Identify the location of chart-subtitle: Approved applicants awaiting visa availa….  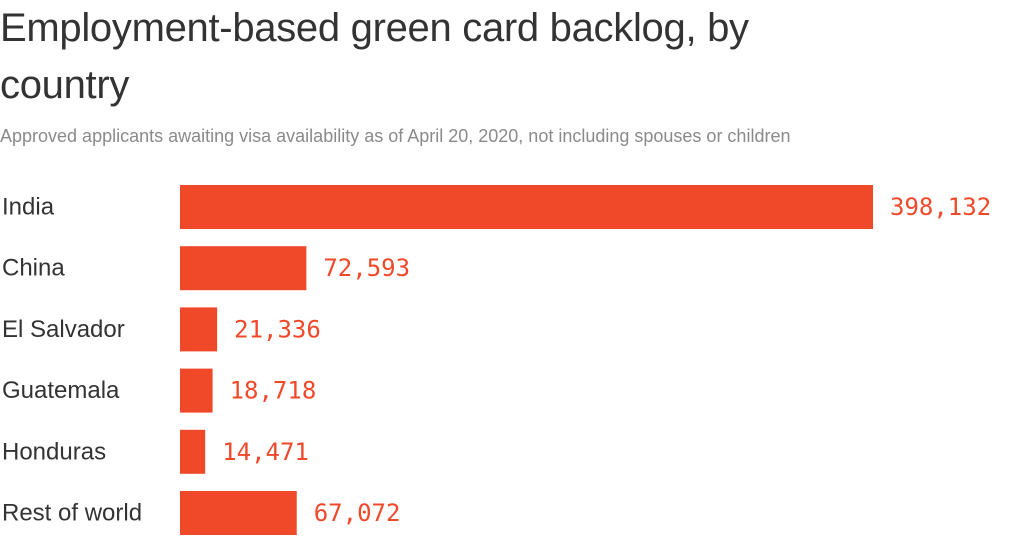
(395, 136).